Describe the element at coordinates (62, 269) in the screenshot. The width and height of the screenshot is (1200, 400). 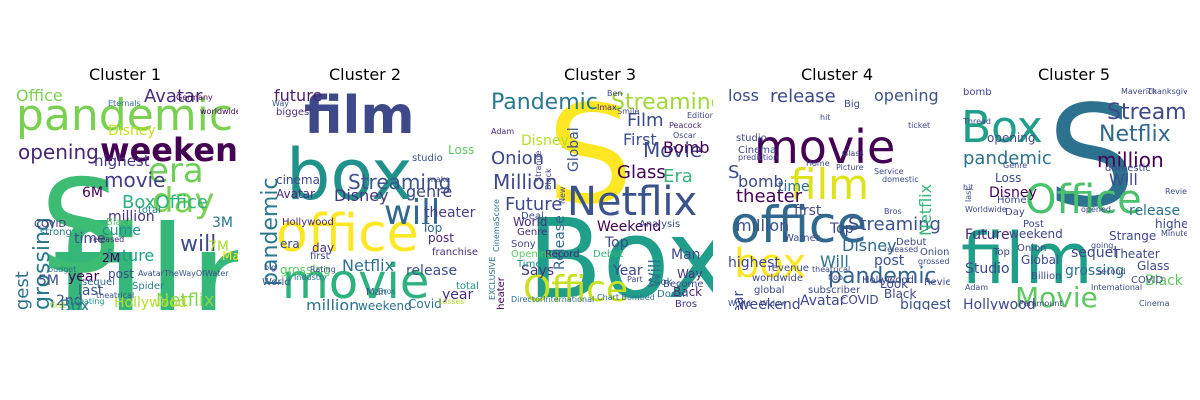
I see `cloud-word: budget` at that location.